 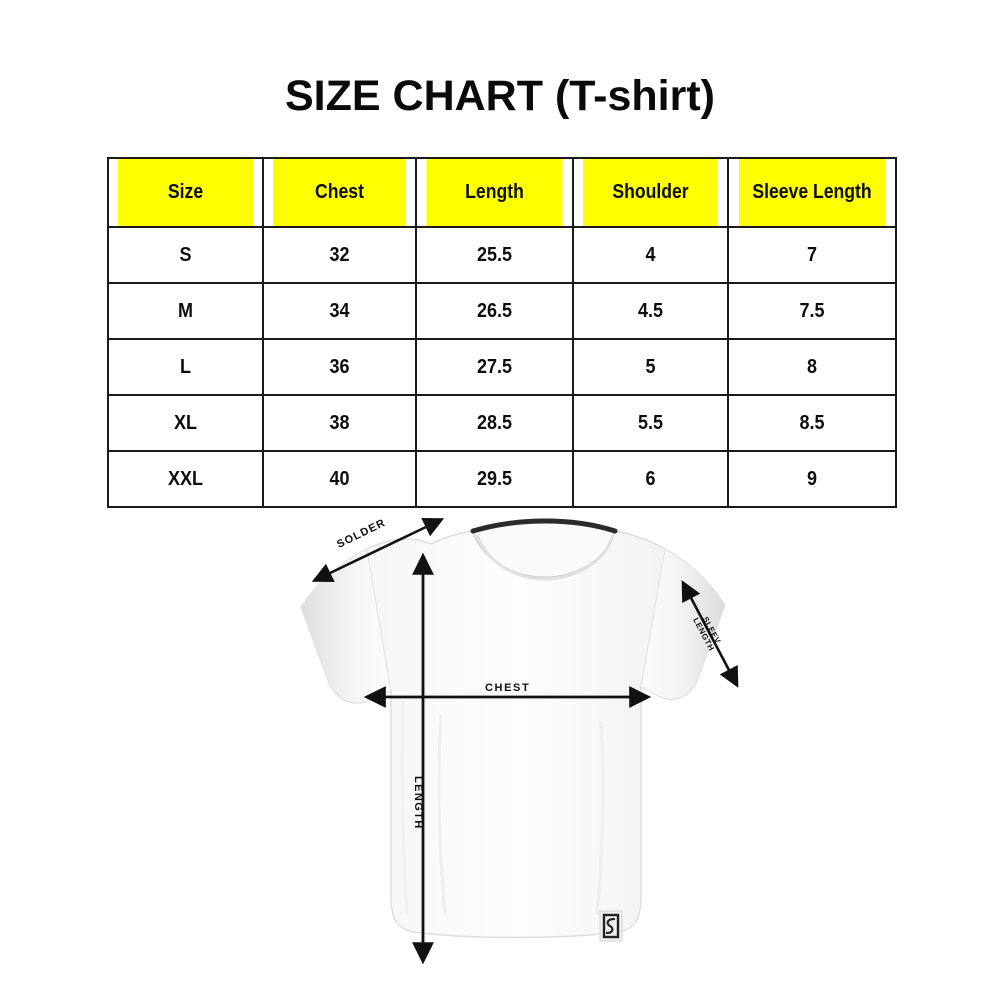 What do you see at coordinates (494, 255) in the screenshot?
I see `cell-length: 25.5` at bounding box center [494, 255].